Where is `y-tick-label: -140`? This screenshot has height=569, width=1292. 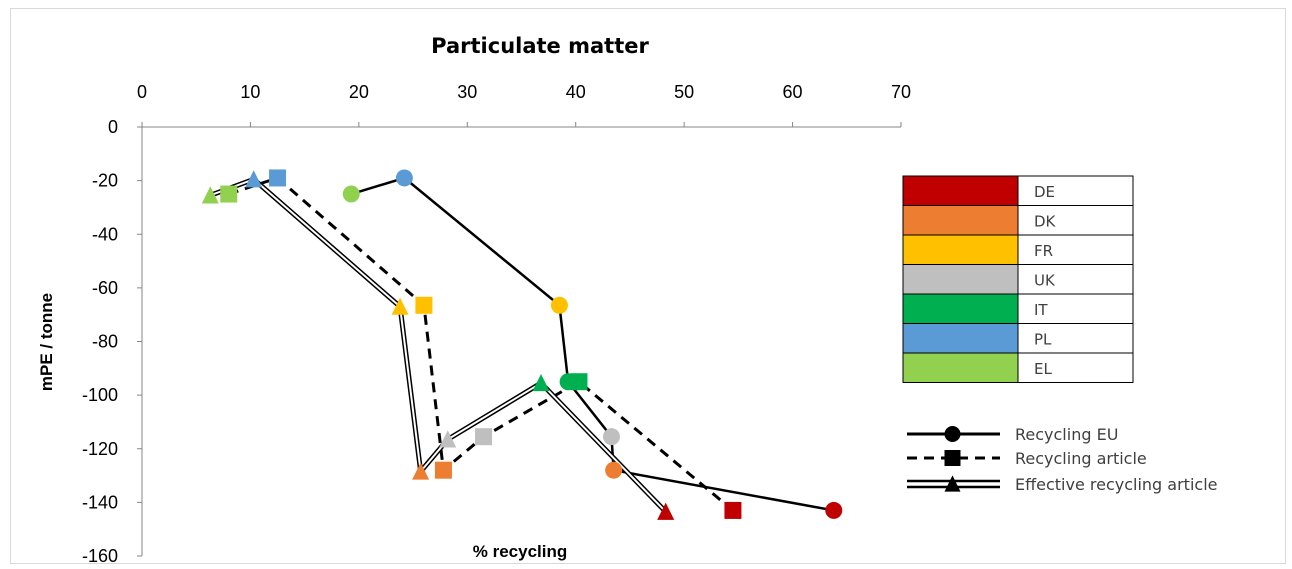 y-tick-label: -140 is located at coordinates (100, 502).